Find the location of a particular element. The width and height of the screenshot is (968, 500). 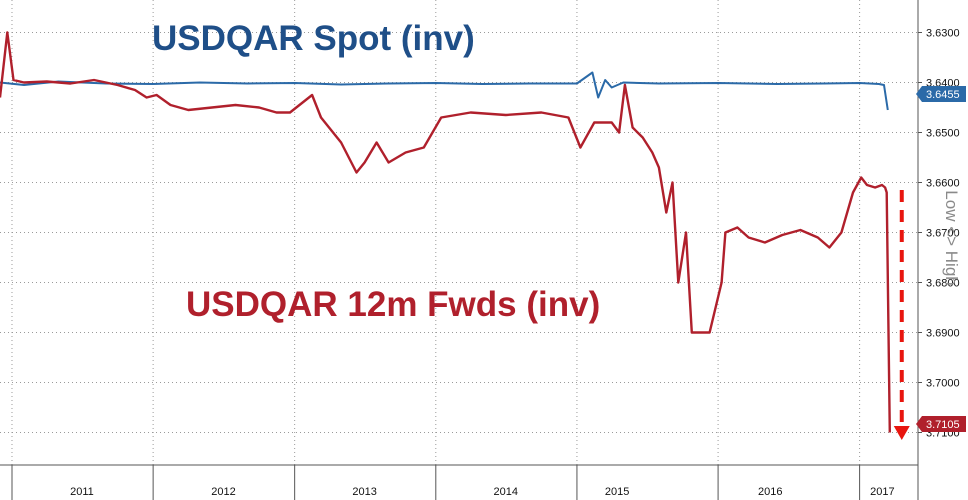

x-tick-label: 2011 is located at coordinates (82, 492).